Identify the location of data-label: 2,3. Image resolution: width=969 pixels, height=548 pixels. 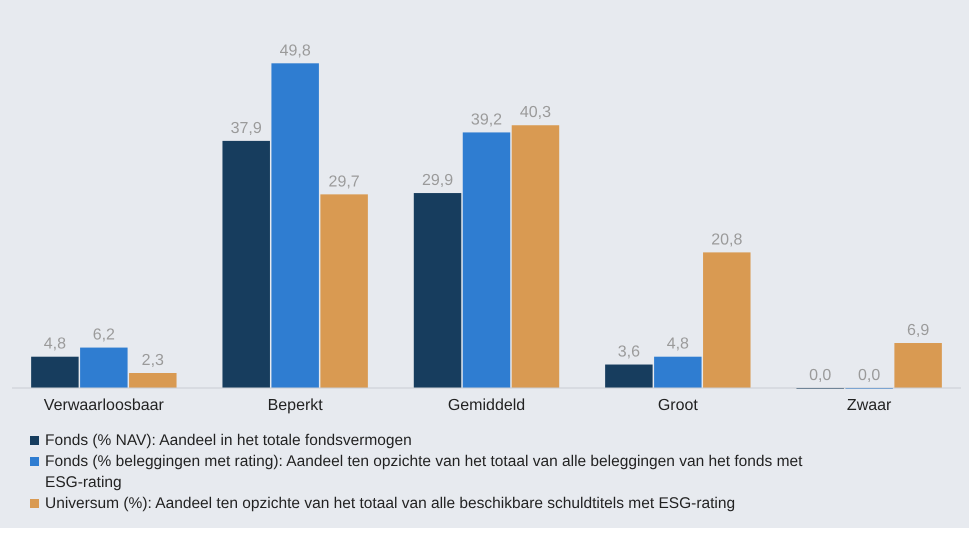
(153, 361).